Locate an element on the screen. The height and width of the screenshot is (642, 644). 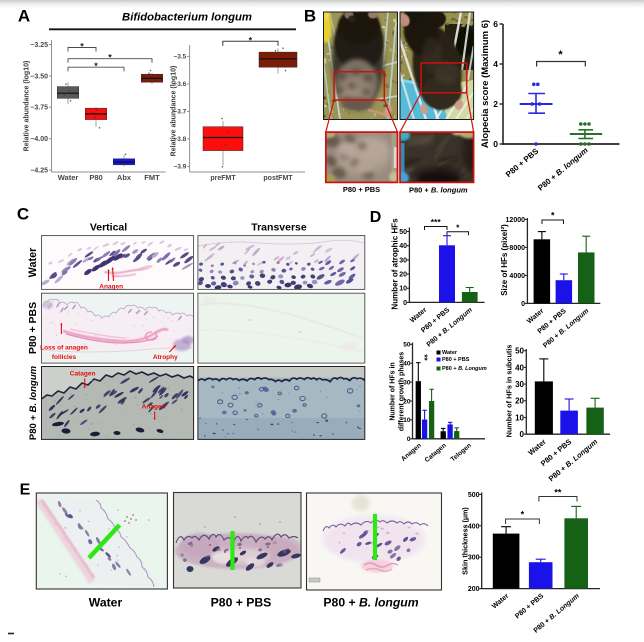
svg-text: Loss of anagen is located at coordinates (64, 348).